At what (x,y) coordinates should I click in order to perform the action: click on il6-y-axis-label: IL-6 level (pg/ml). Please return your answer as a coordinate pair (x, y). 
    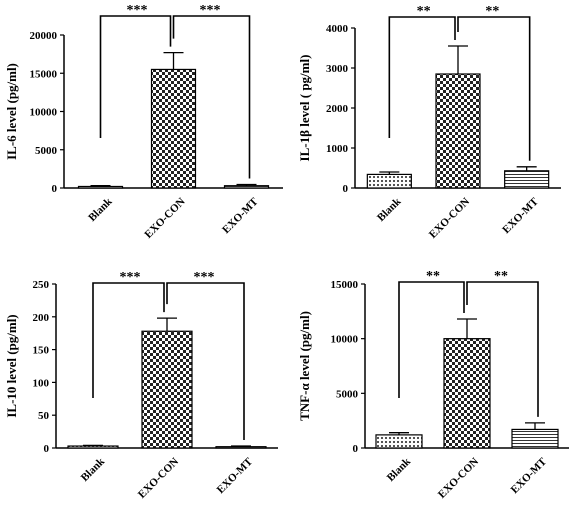
    Looking at the image, I should click on (11, 111).